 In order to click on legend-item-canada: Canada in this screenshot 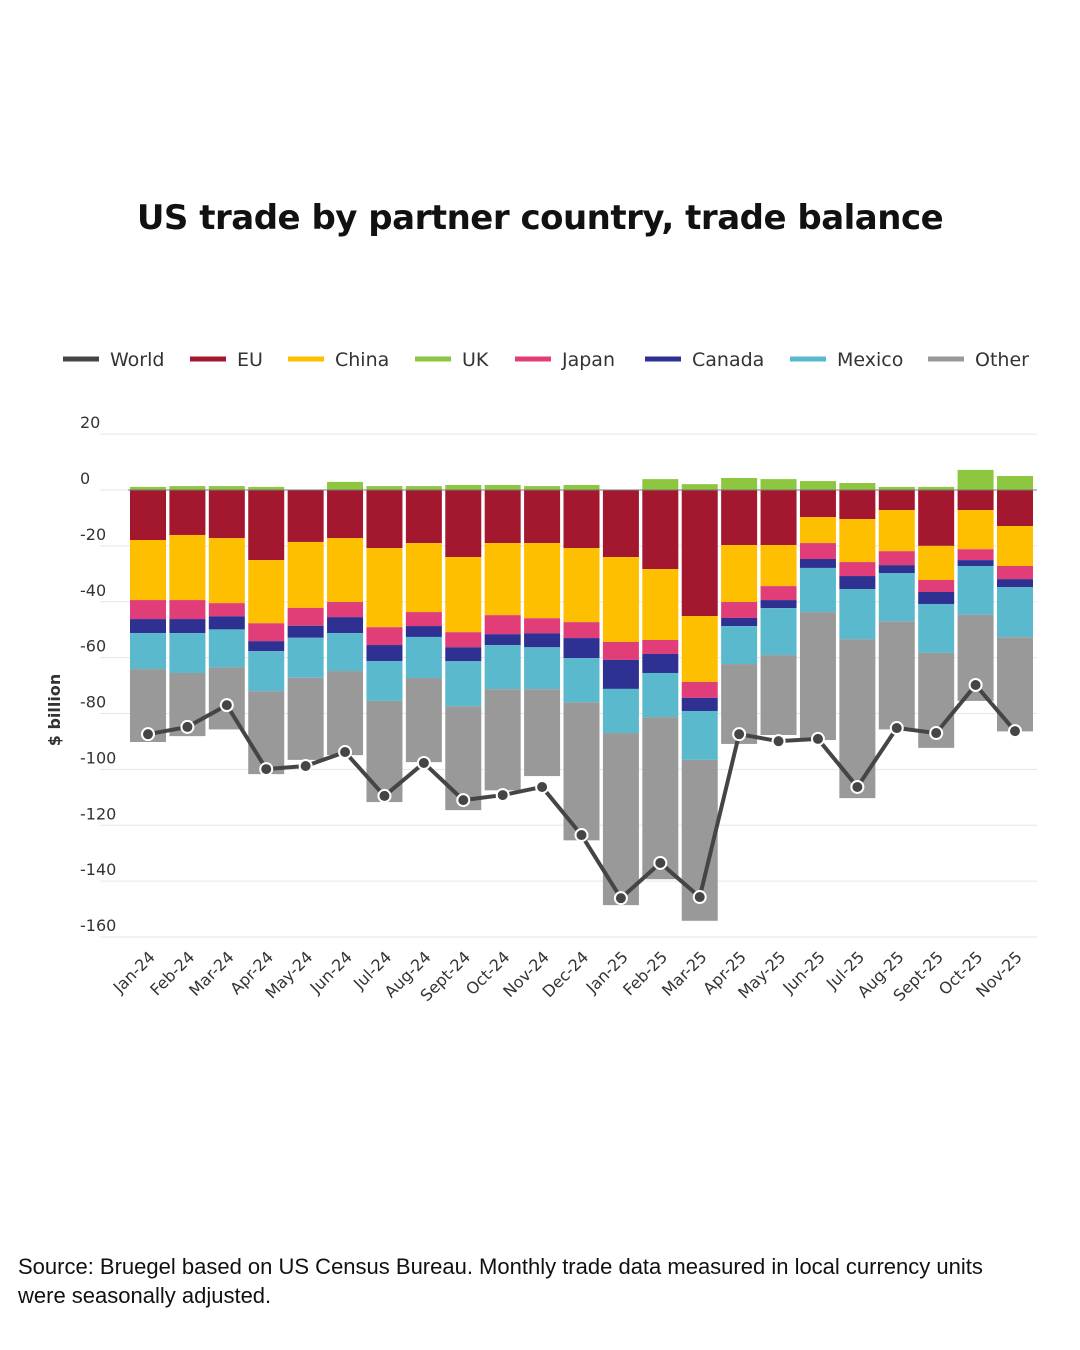, I will do `click(704, 360)`.